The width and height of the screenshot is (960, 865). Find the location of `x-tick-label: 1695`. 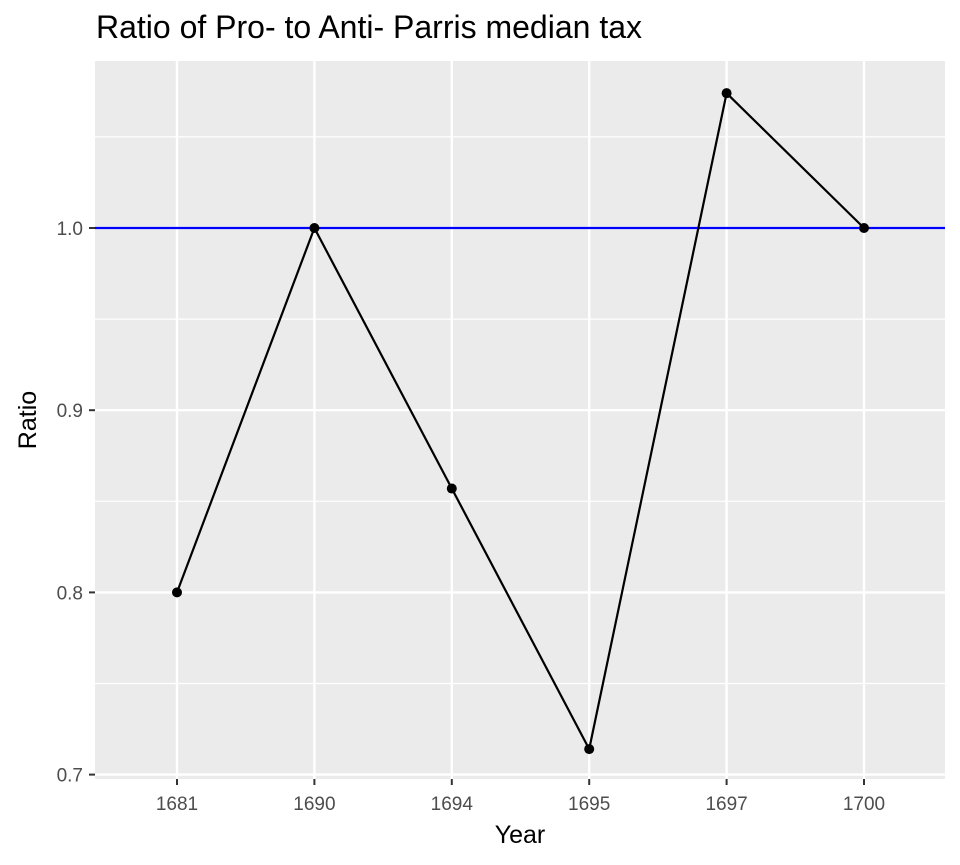

x-tick-label: 1695 is located at coordinates (589, 804).